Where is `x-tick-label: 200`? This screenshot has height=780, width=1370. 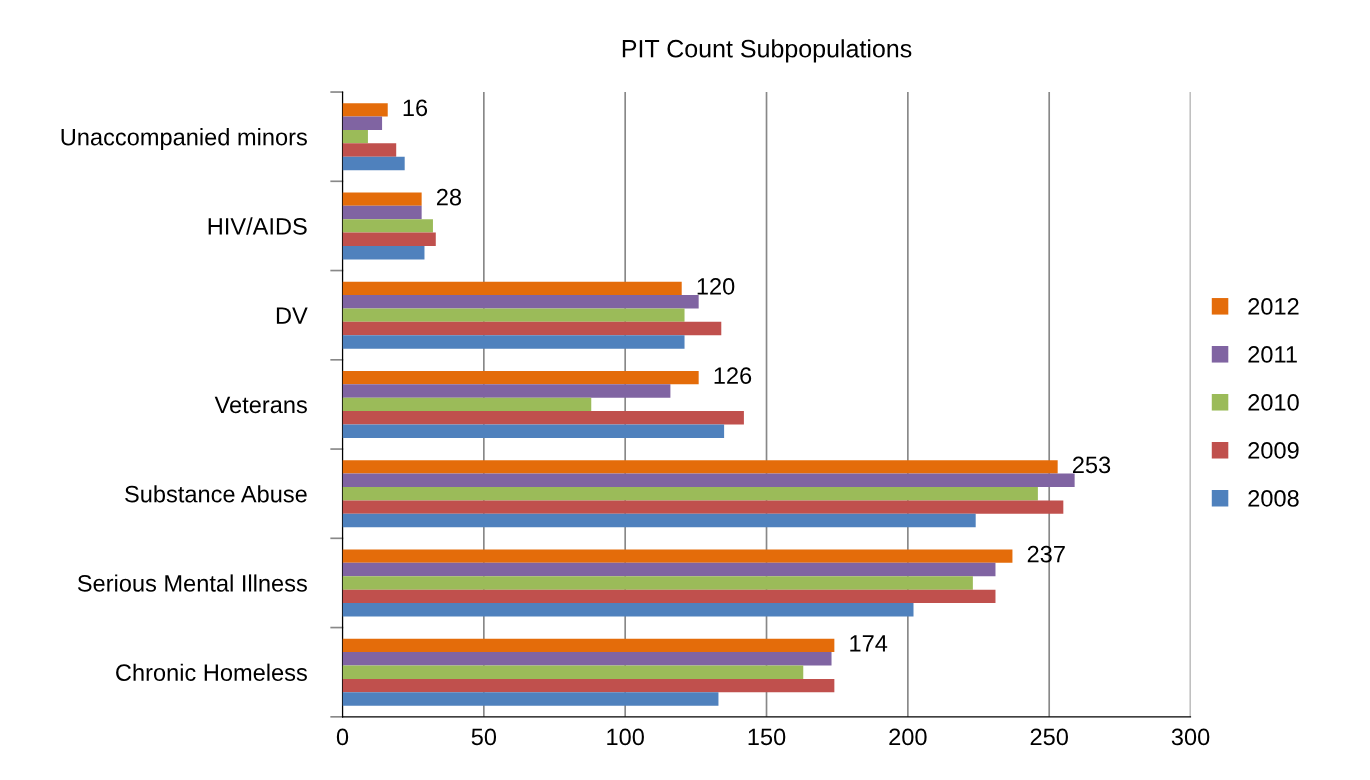 x-tick-label: 200 is located at coordinates (908, 737).